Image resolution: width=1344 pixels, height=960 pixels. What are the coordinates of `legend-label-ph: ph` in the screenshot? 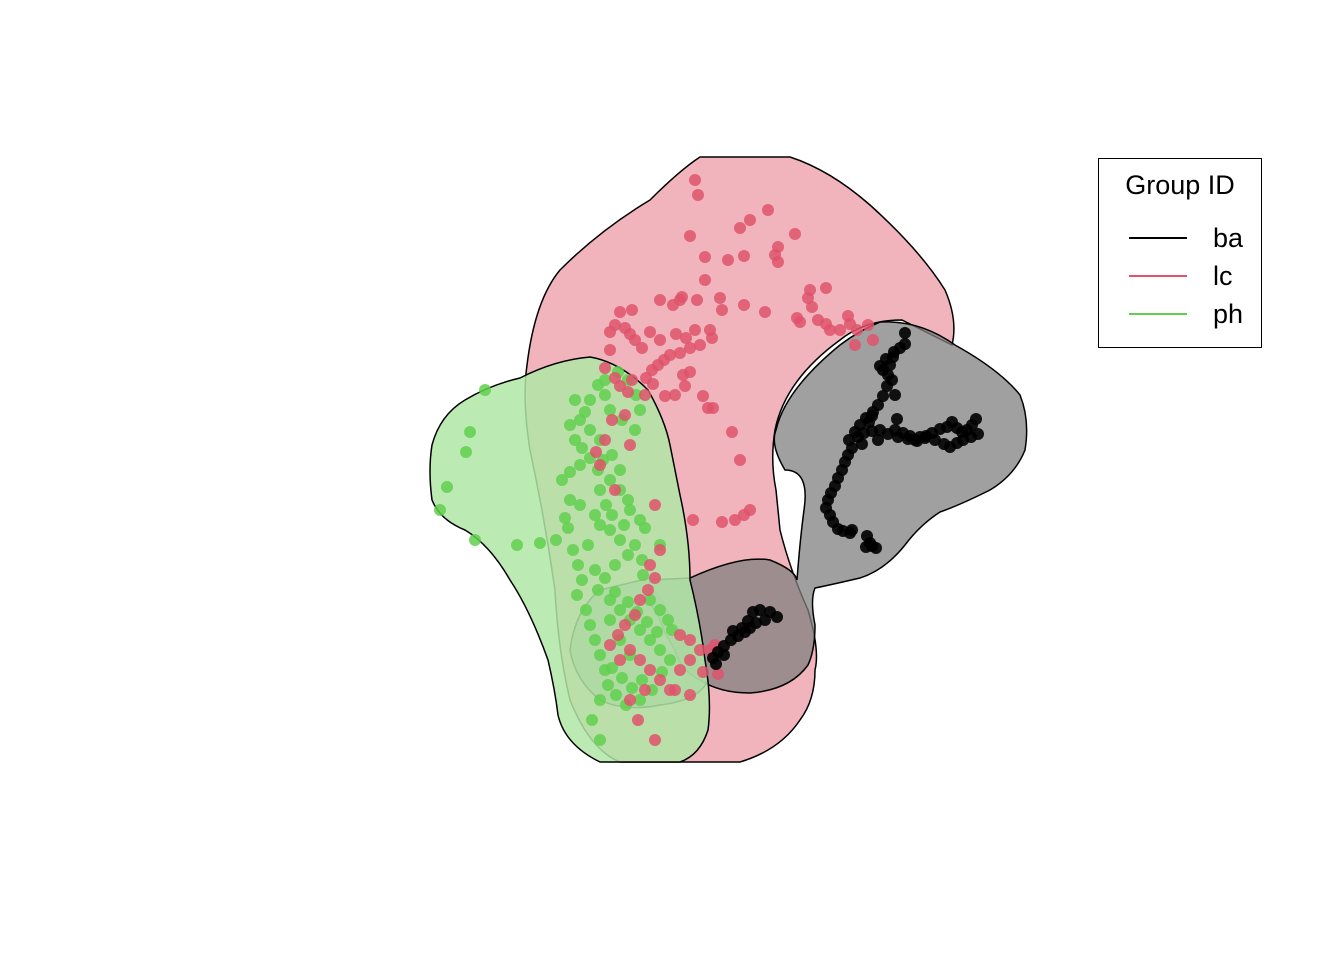 It's located at (1228, 314).